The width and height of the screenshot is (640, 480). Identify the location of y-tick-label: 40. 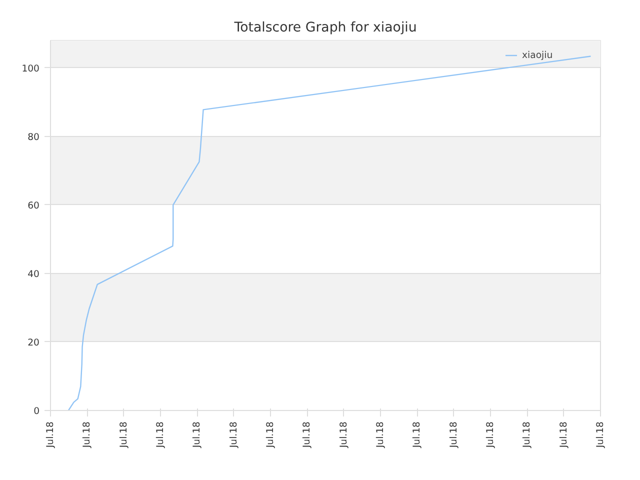
(34, 274).